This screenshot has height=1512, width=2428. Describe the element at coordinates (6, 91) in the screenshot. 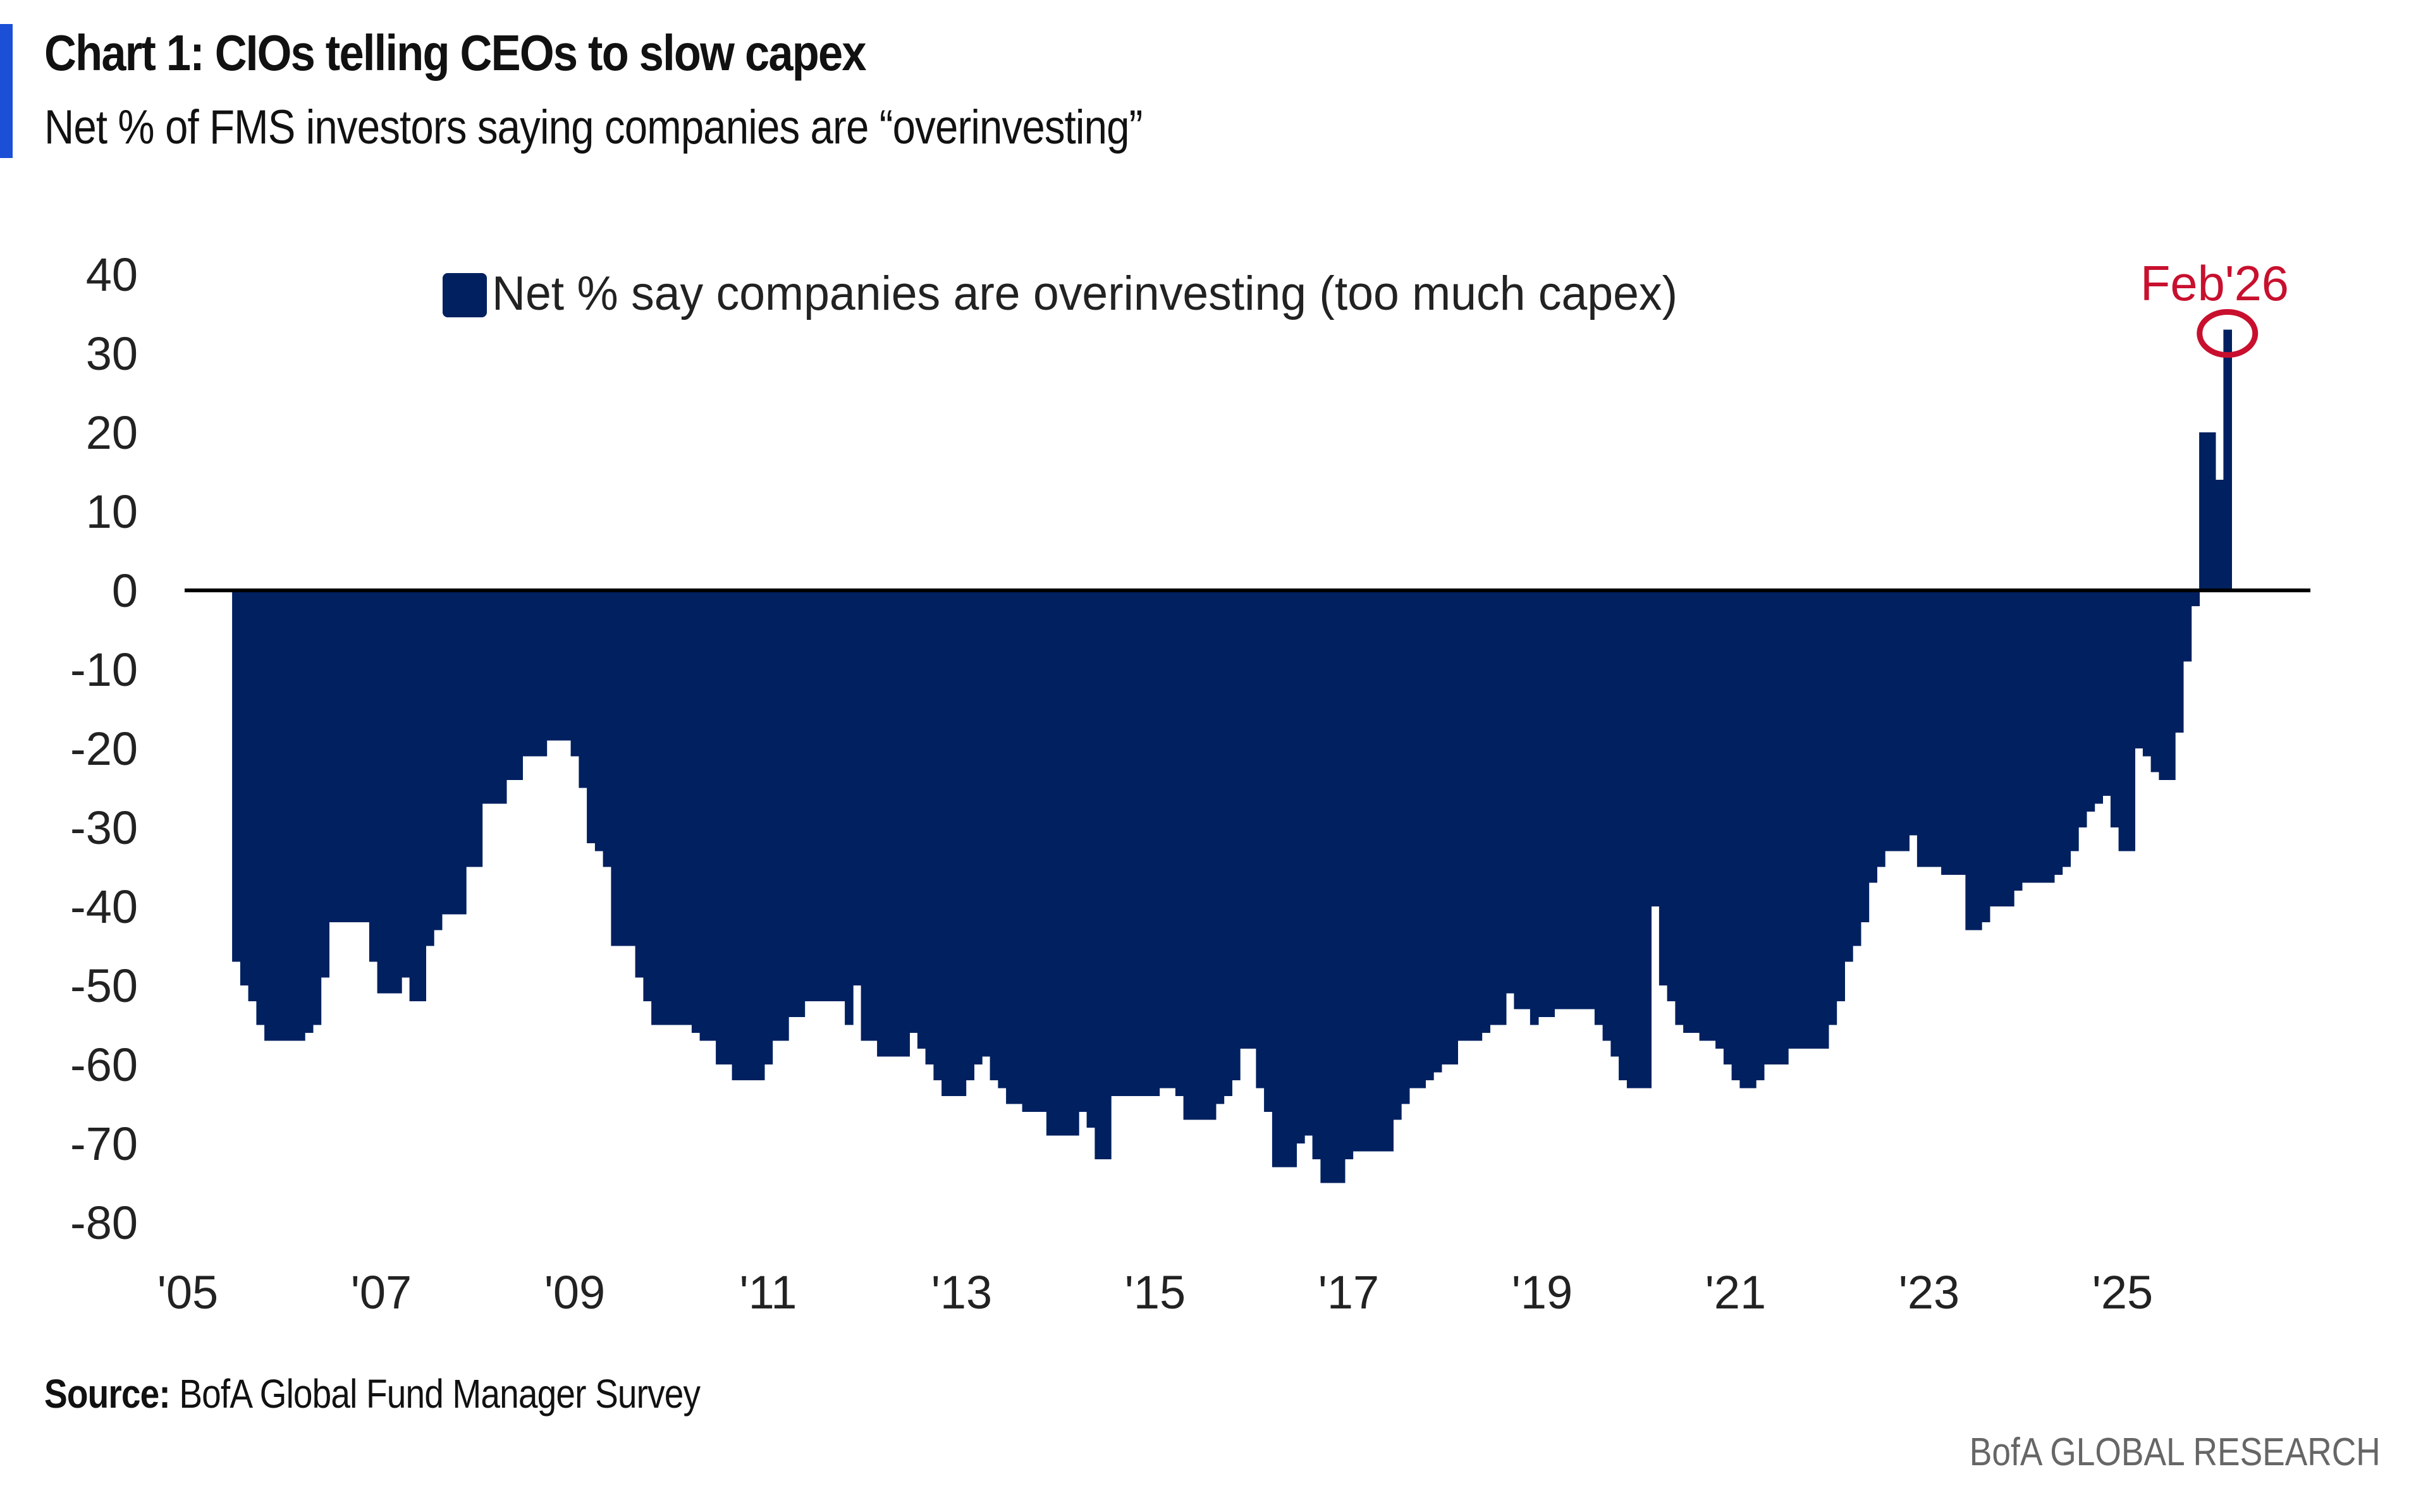

I see `title-accent-bar` at that location.